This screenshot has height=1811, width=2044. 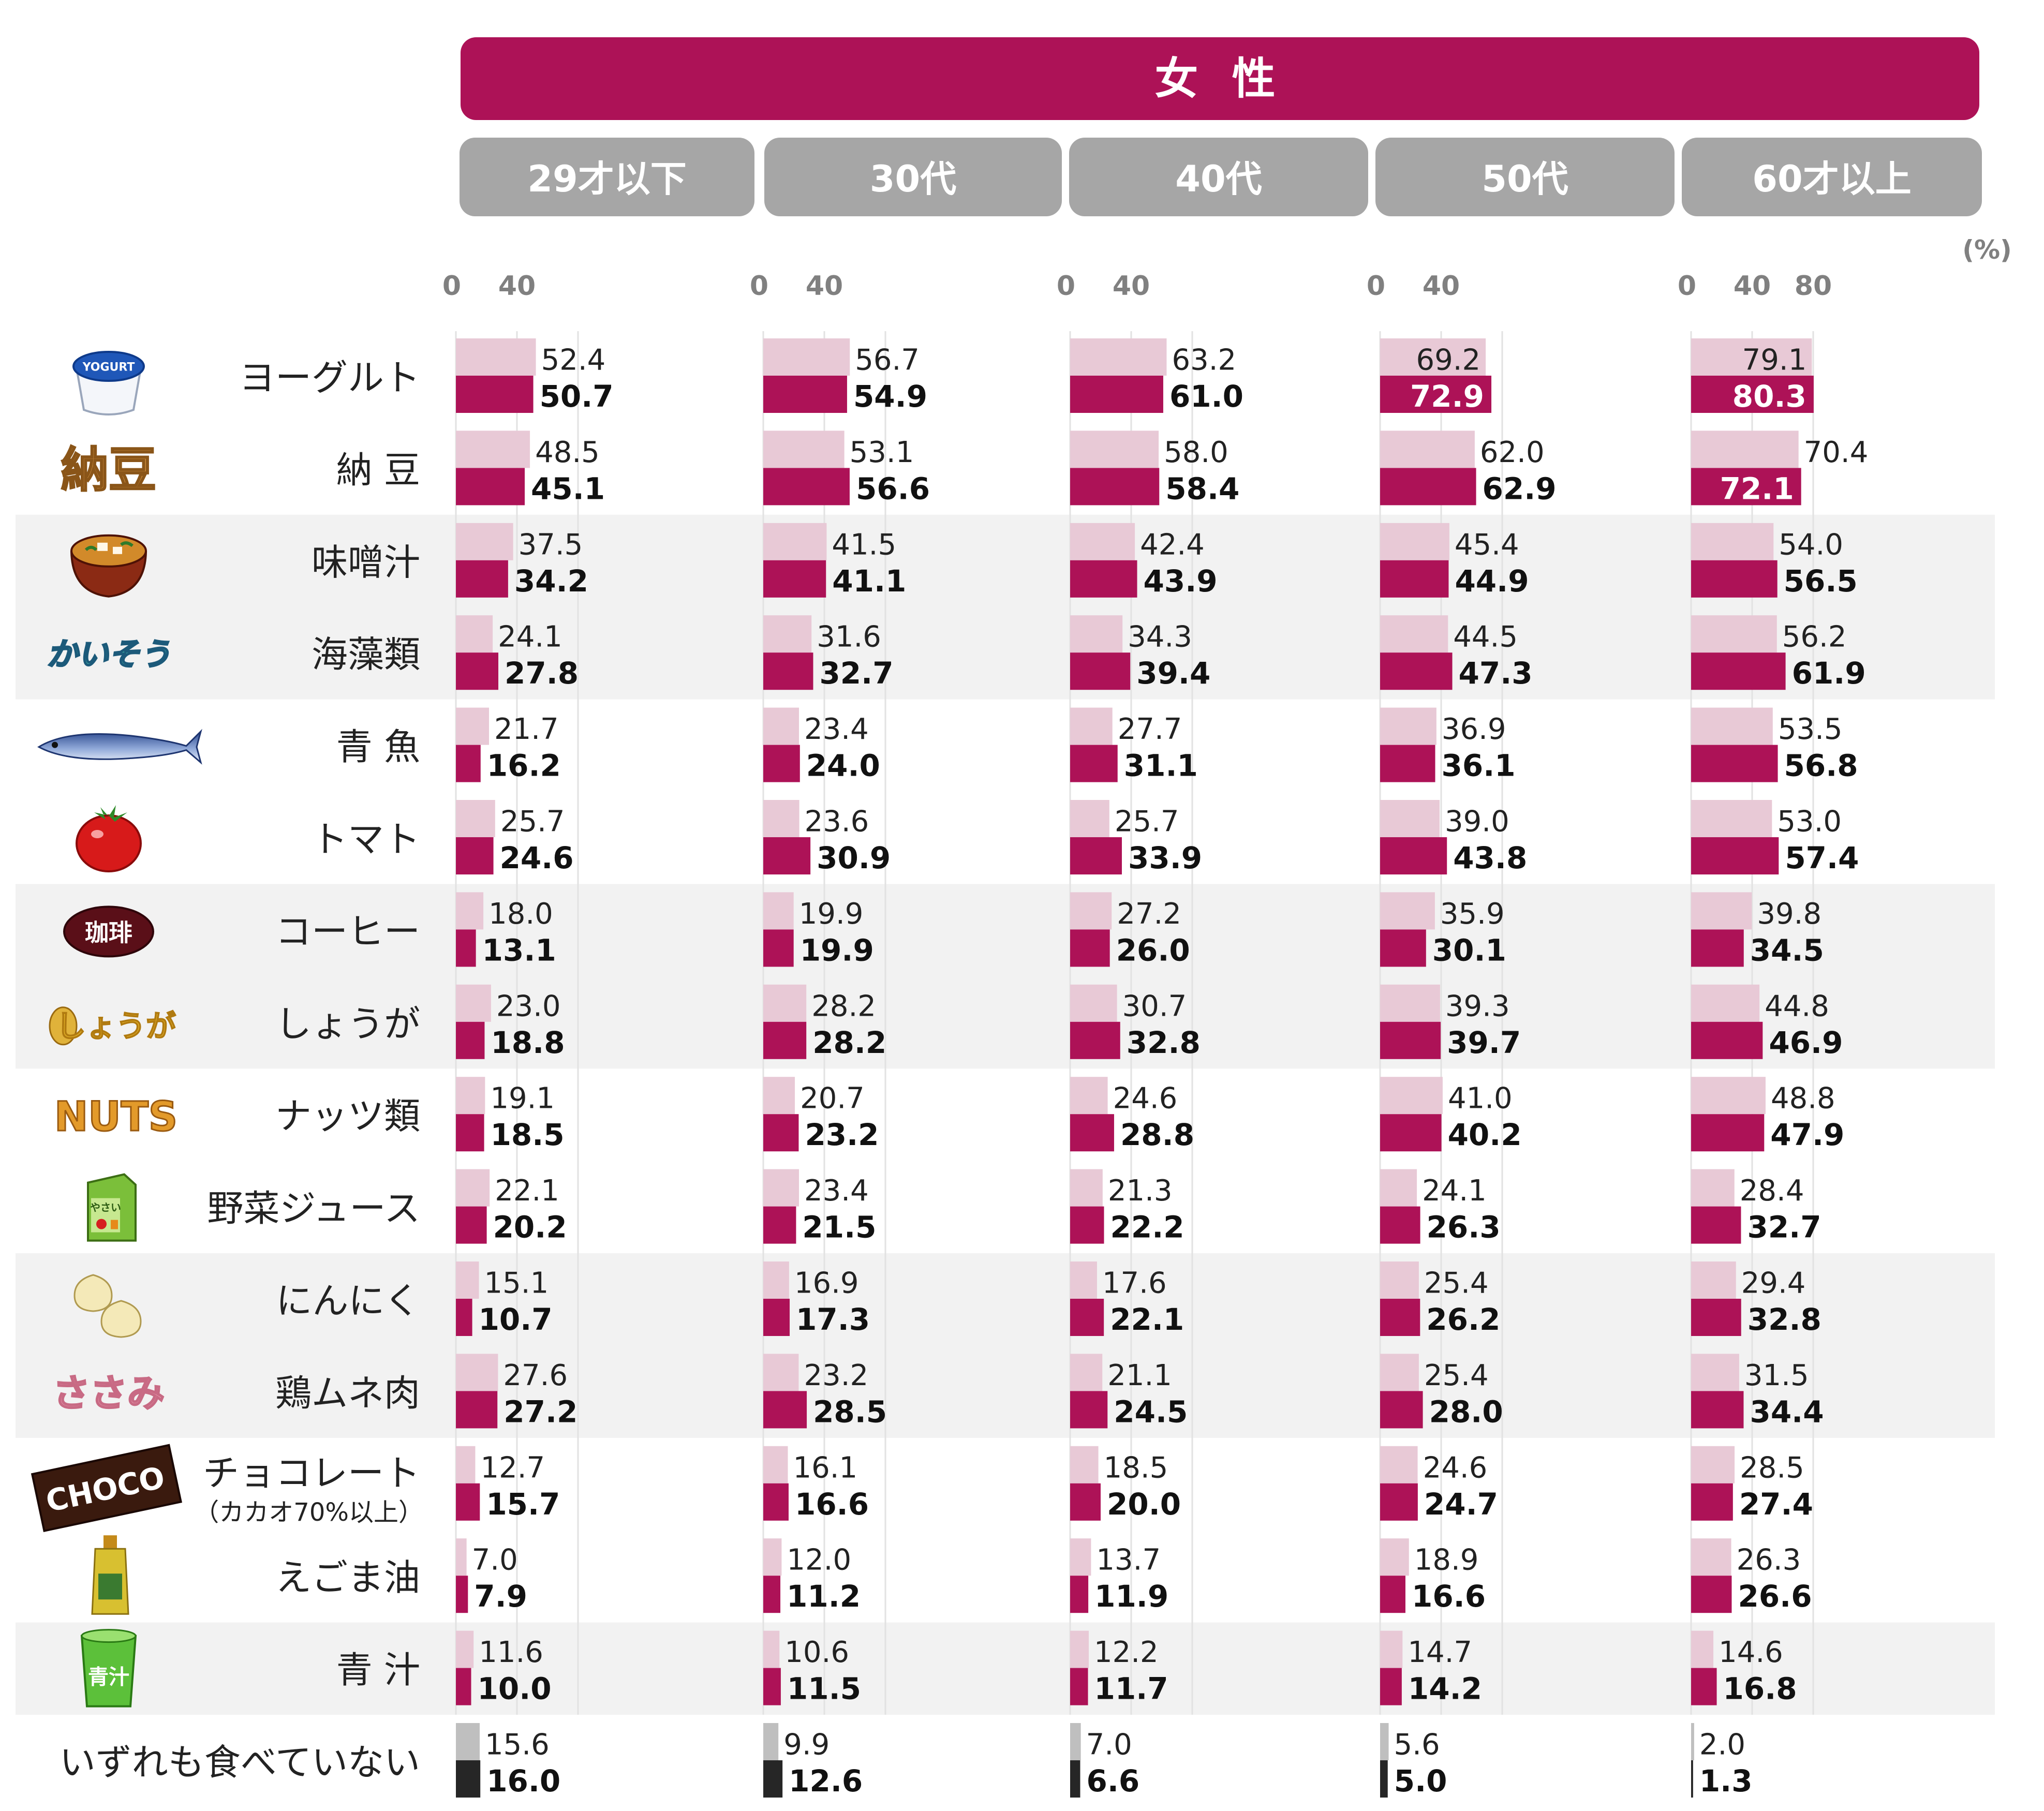 I want to click on value-label-current: 56.6, so click(x=893, y=489).